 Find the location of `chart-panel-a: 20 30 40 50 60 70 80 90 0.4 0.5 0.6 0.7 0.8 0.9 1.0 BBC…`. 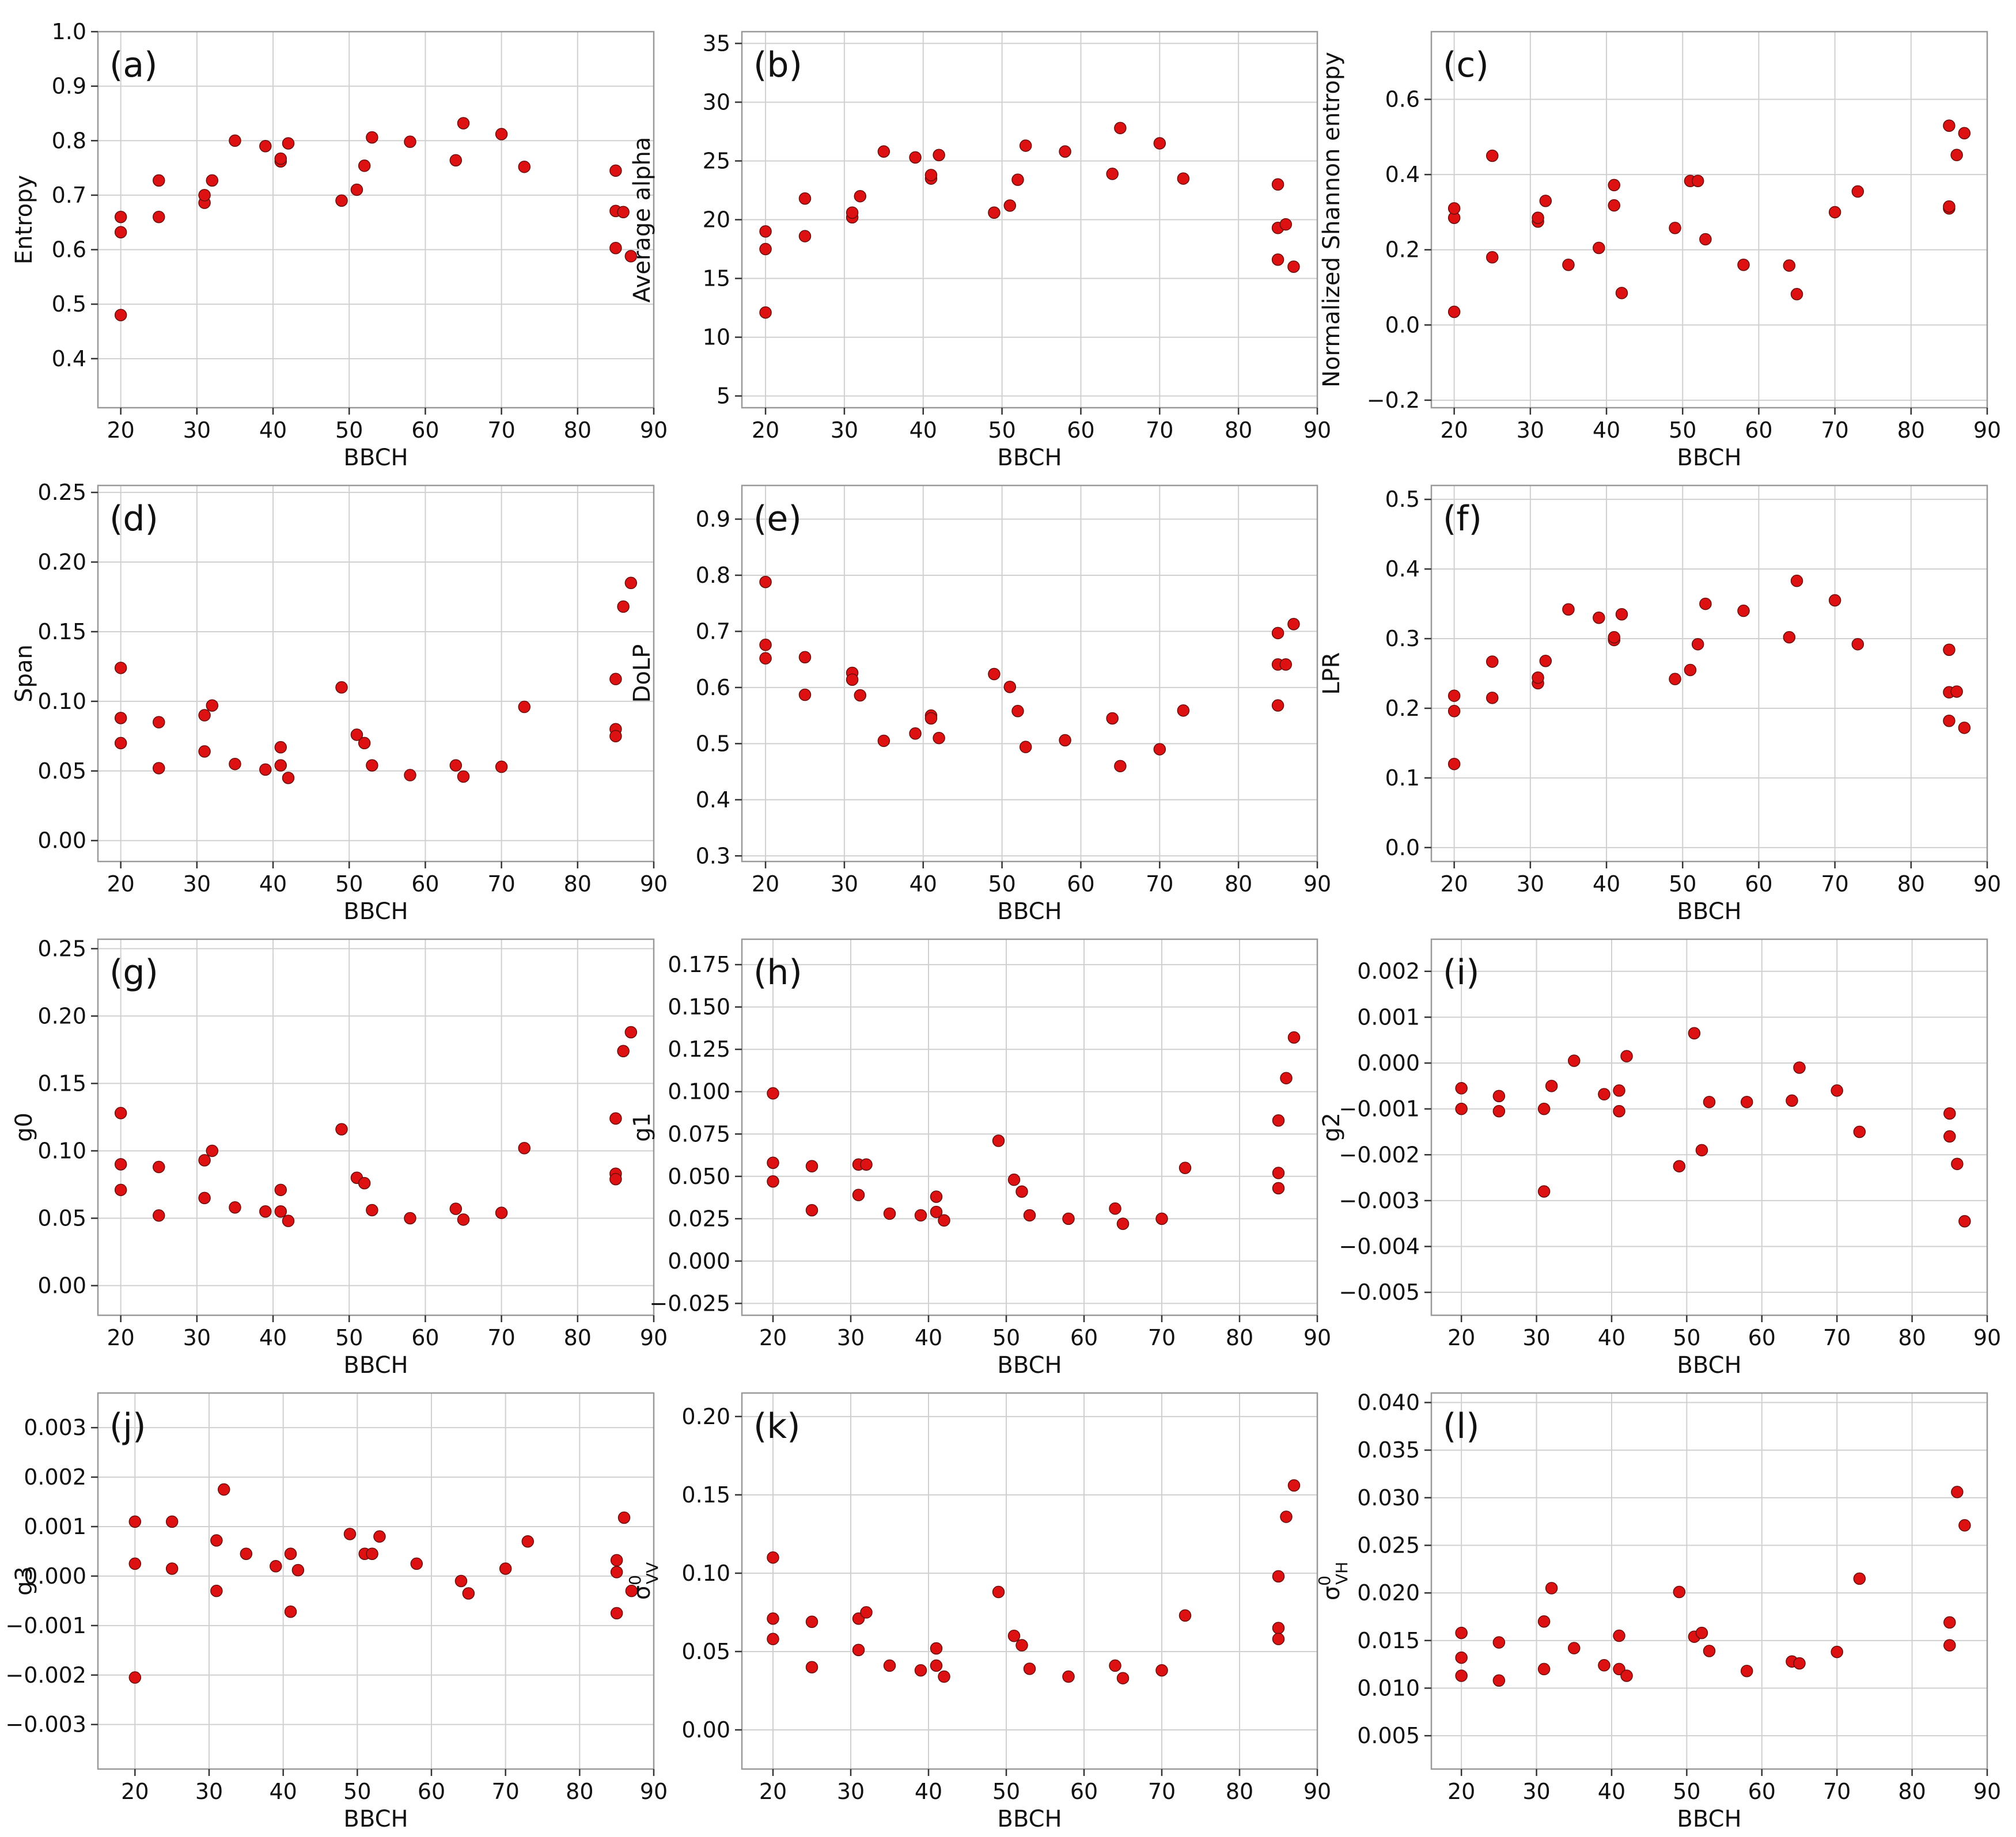

chart-panel-a: 20 30 40 50 60 70 80 90 0.4 0.5 0.6 0.7 0.8 0.9 1.0 BBC… is located at coordinates (339, 245).